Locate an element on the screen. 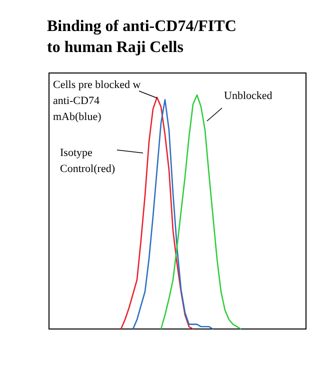 The height and width of the screenshot is (375, 330). text: Unblocked is located at coordinates (248, 96).